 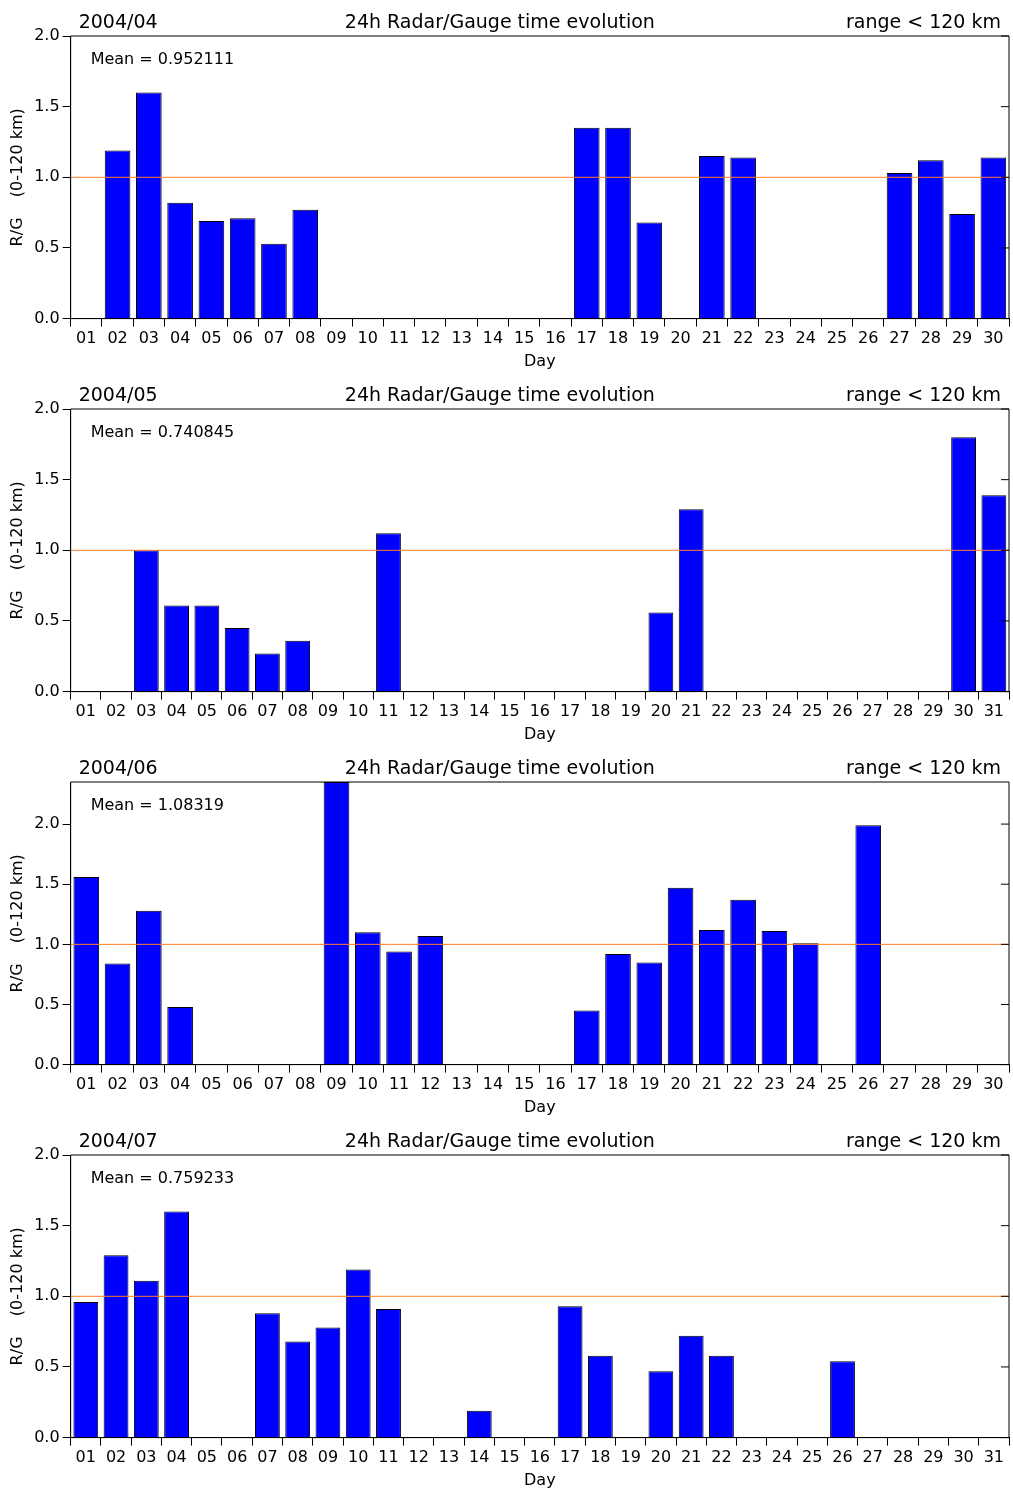 What do you see at coordinates (157, 804) in the screenshot?
I see `annotation: Mean = 1.08319` at bounding box center [157, 804].